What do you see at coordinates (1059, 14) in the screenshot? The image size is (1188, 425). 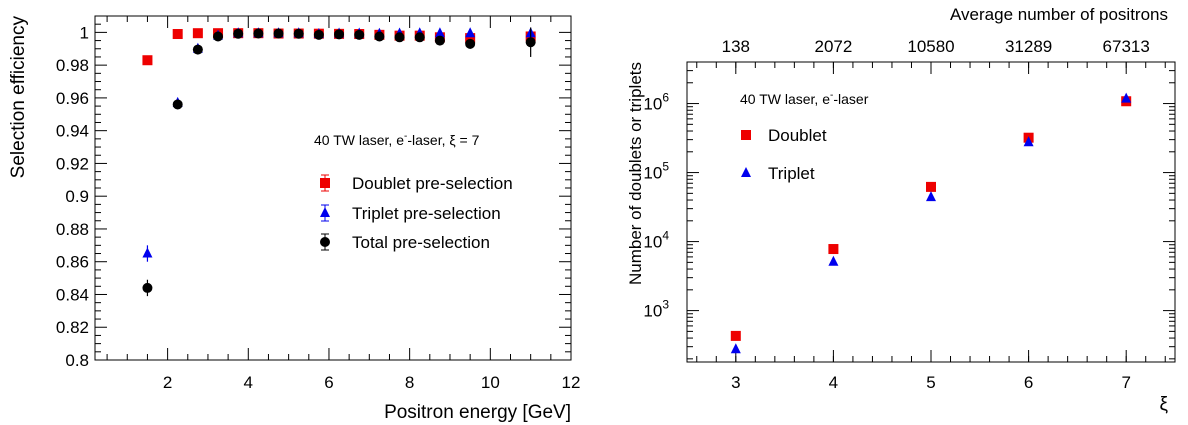 I see `top-axis-label: Average number of positrons` at bounding box center [1059, 14].